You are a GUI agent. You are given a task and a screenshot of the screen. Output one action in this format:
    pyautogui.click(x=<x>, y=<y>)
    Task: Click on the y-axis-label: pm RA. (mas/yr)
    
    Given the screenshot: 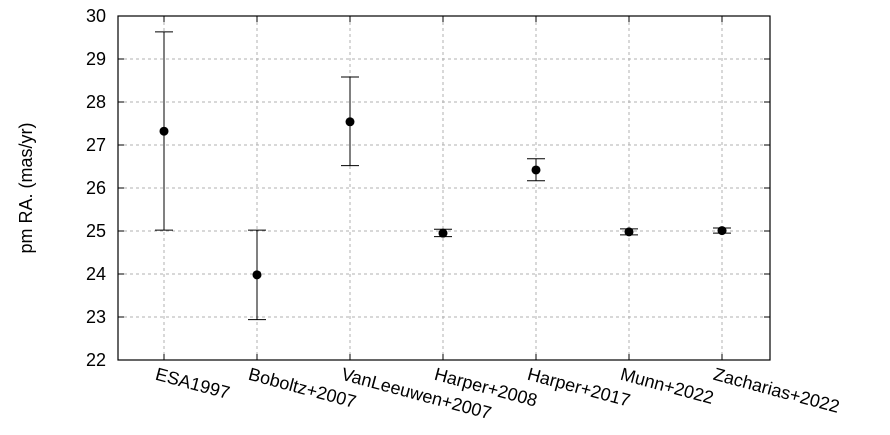 What is the action you would take?
    pyautogui.click(x=26, y=187)
    